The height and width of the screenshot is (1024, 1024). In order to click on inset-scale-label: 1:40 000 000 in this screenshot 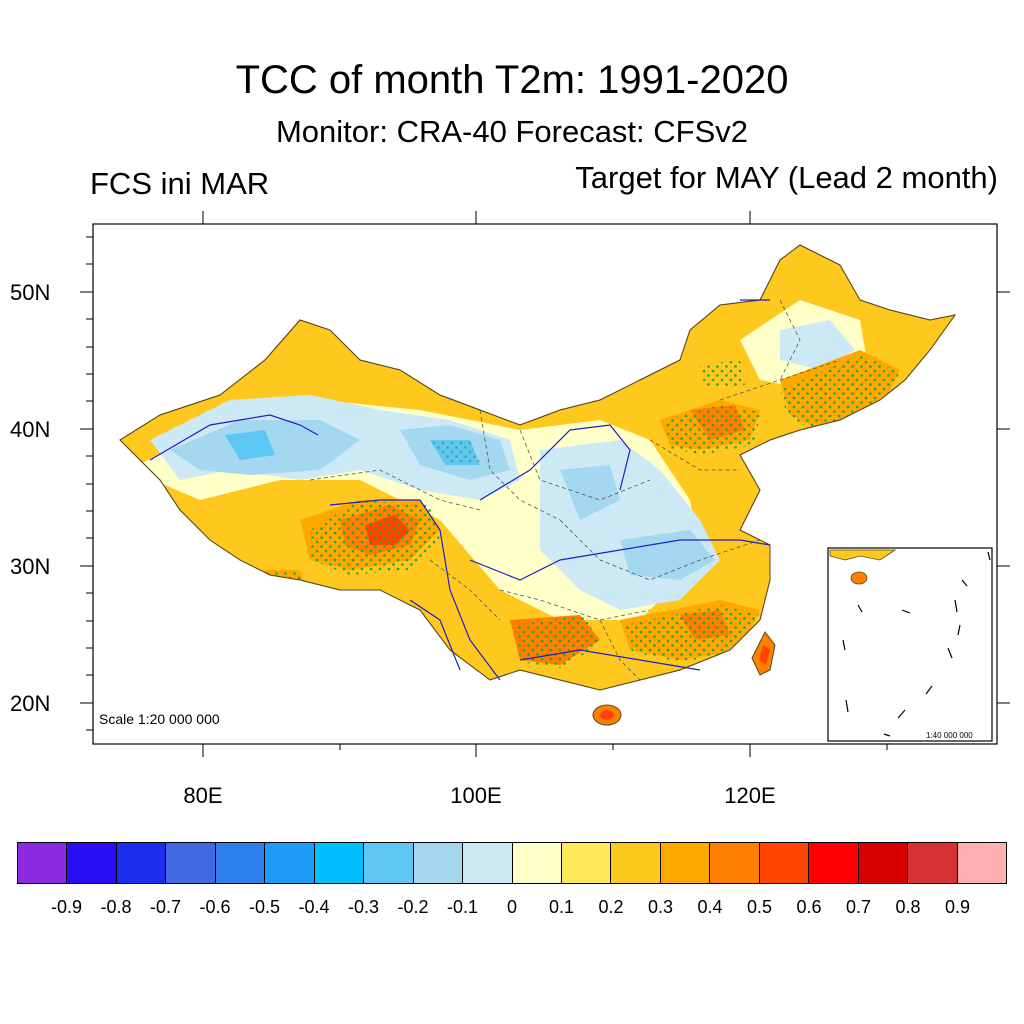, I will do `click(949, 735)`.